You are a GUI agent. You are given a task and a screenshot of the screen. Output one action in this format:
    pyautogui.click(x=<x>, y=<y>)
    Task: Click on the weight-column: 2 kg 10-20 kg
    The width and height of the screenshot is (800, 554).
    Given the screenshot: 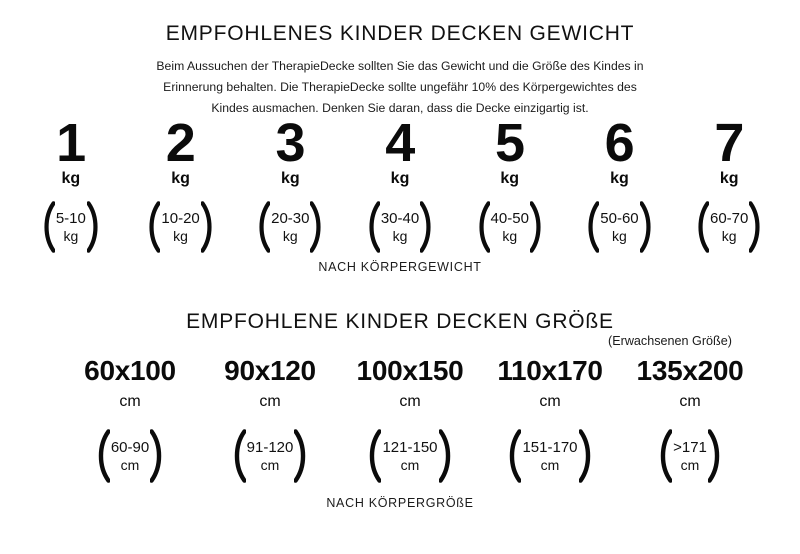 What is the action you would take?
    pyautogui.click(x=181, y=183)
    